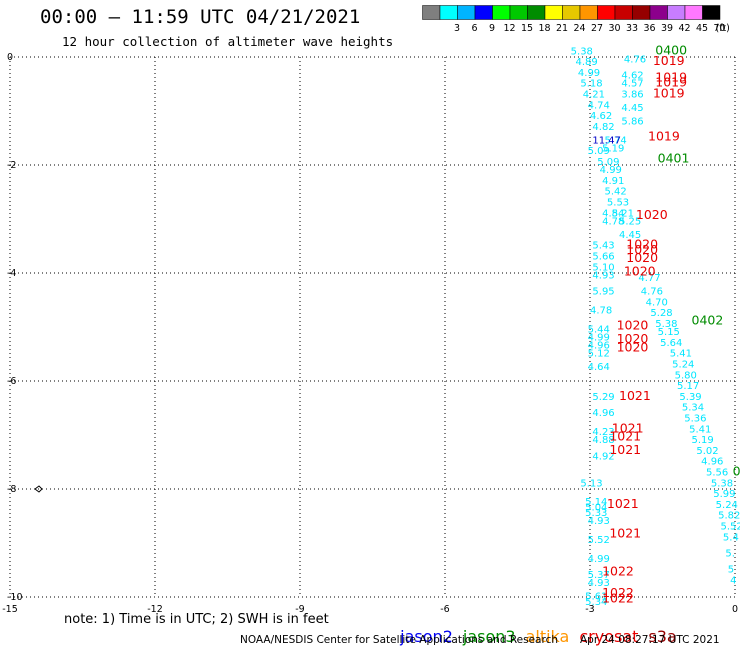  I want to click on pass-time-label: 0402, so click(708, 319).